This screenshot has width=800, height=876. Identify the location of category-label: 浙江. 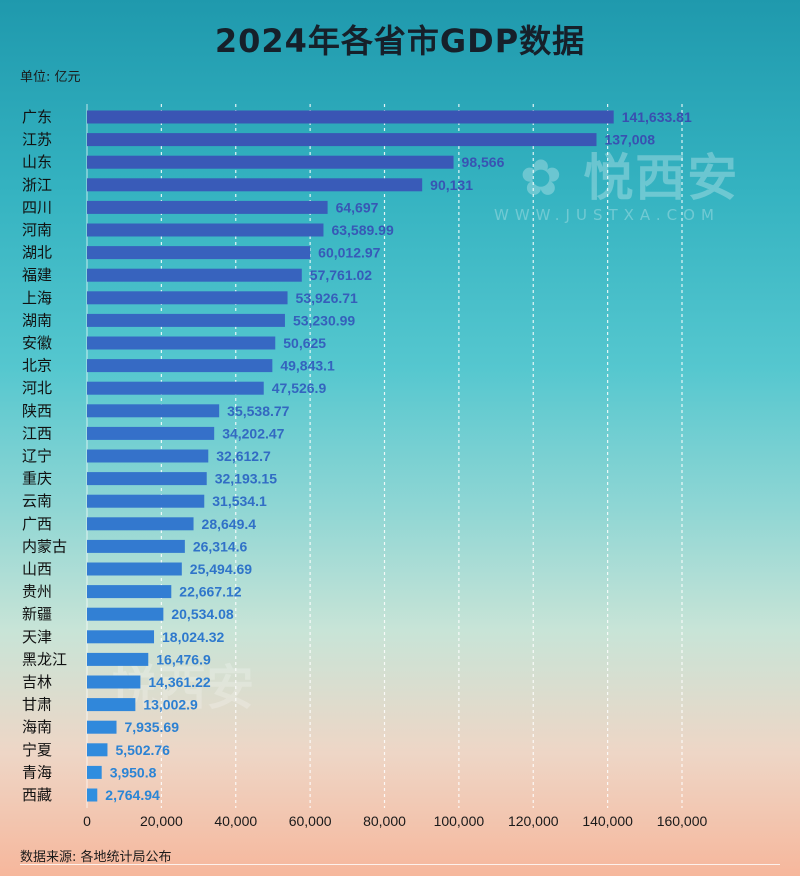
(37, 185).